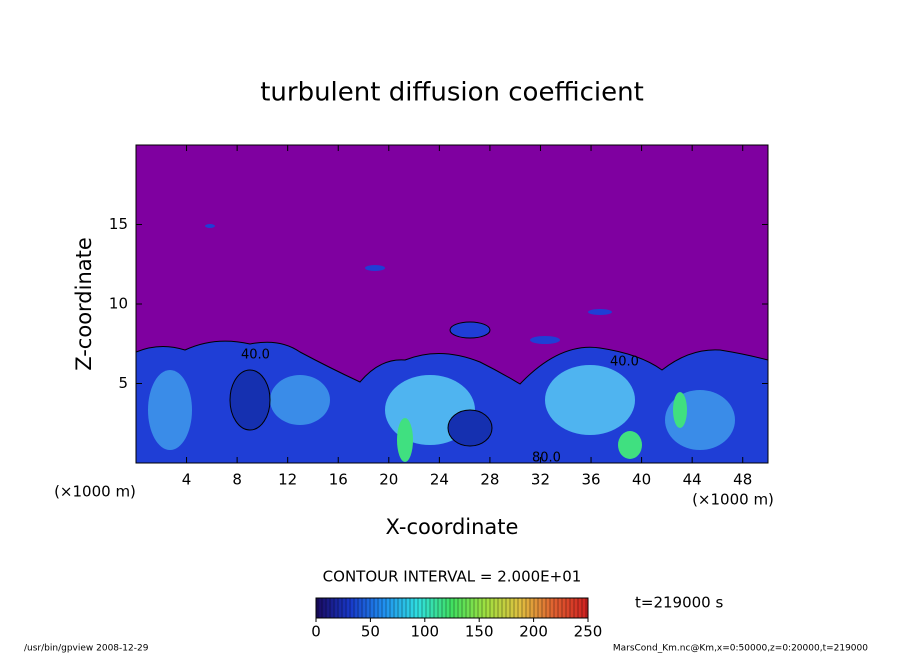  Describe the element at coordinates (439, 480) in the screenshot. I see `x-tick-label: 24` at that location.